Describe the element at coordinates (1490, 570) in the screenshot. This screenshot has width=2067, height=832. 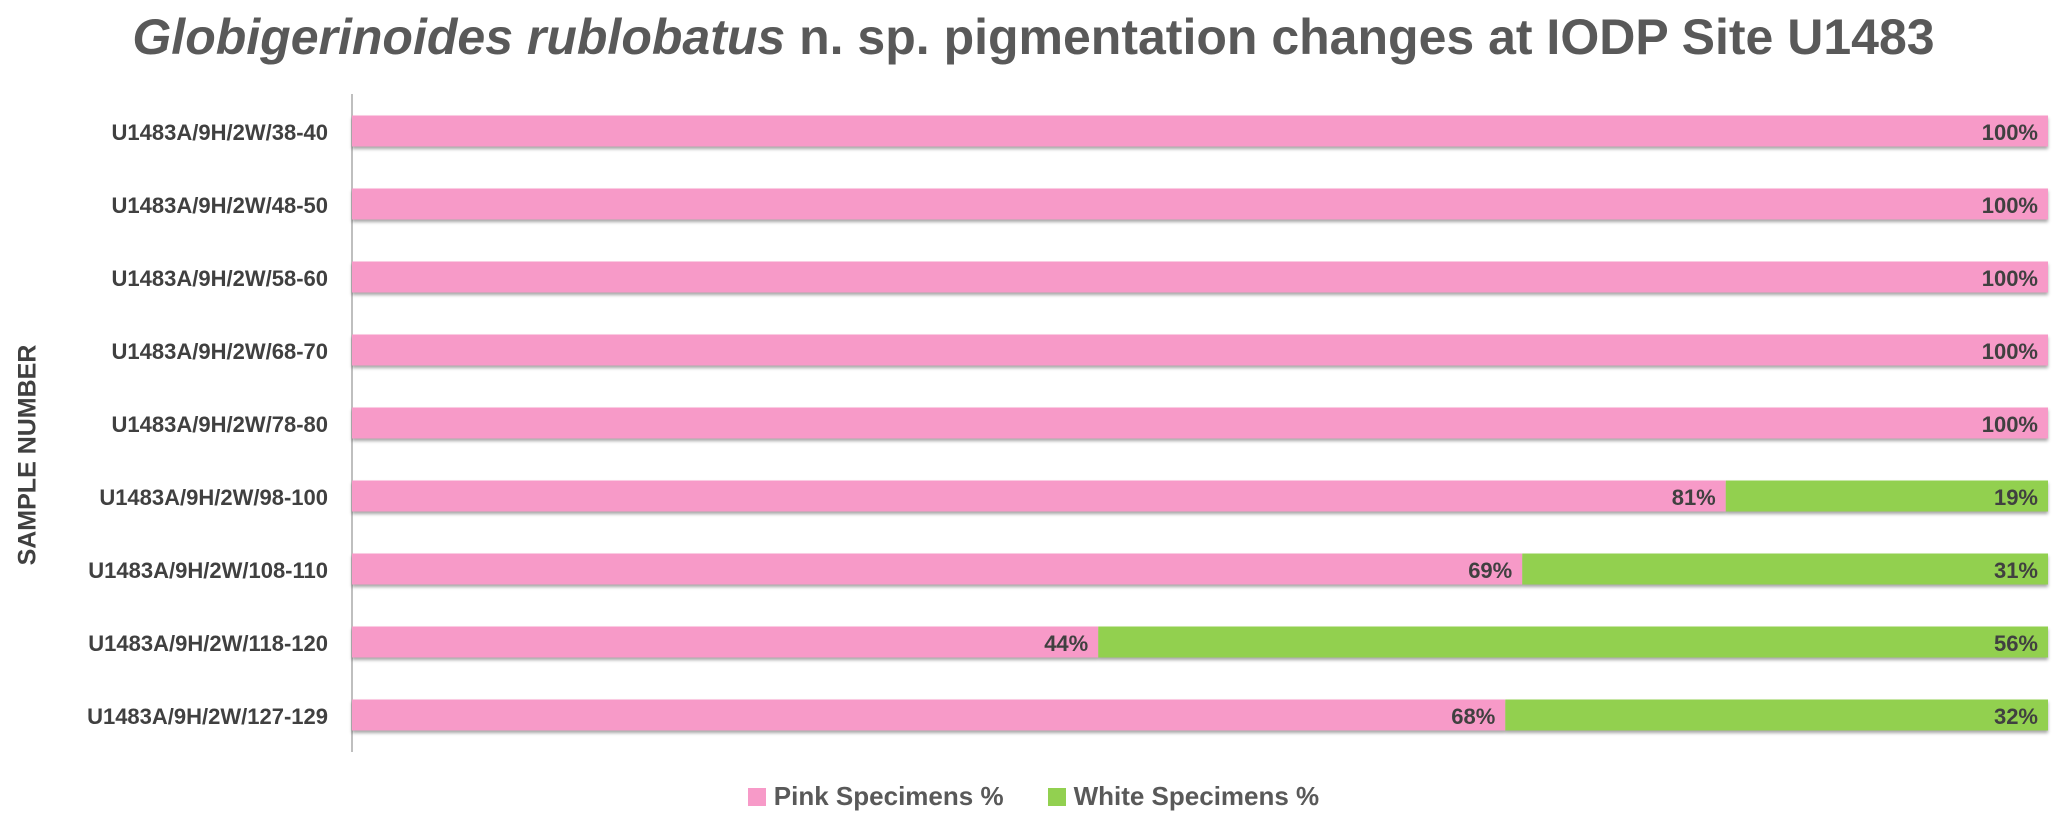
I see `data-label: 69%` at that location.